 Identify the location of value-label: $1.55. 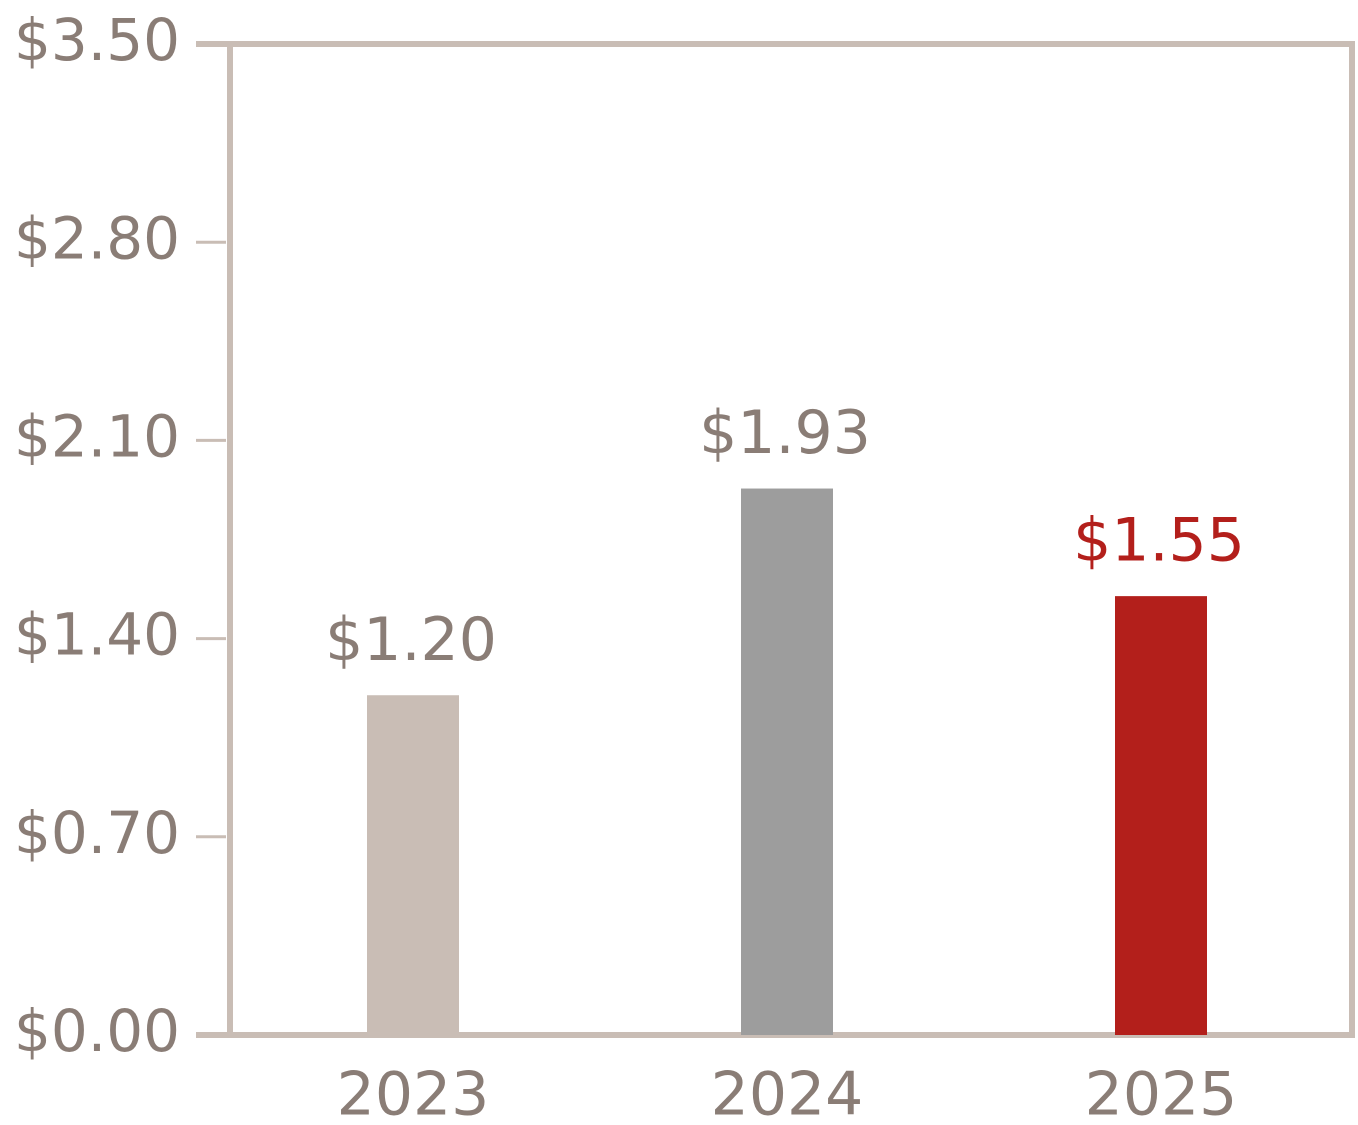
(1159, 541).